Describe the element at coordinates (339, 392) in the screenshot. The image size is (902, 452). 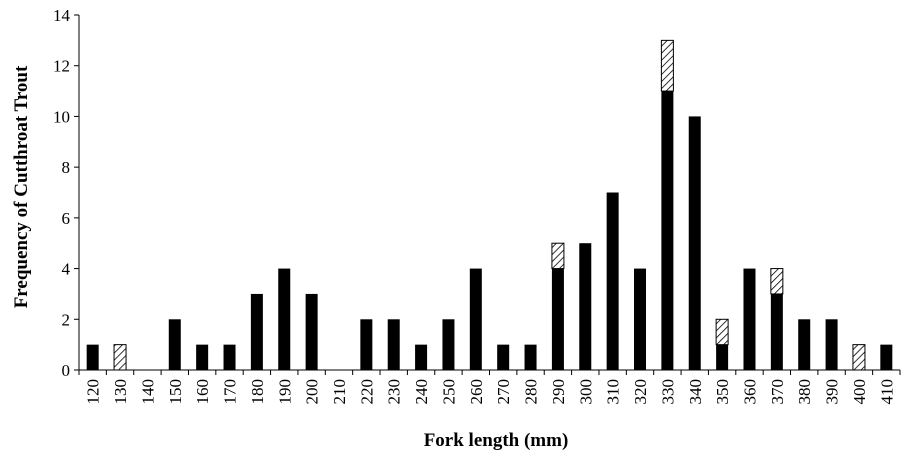
I see `x-tick-label-210: 210` at that location.